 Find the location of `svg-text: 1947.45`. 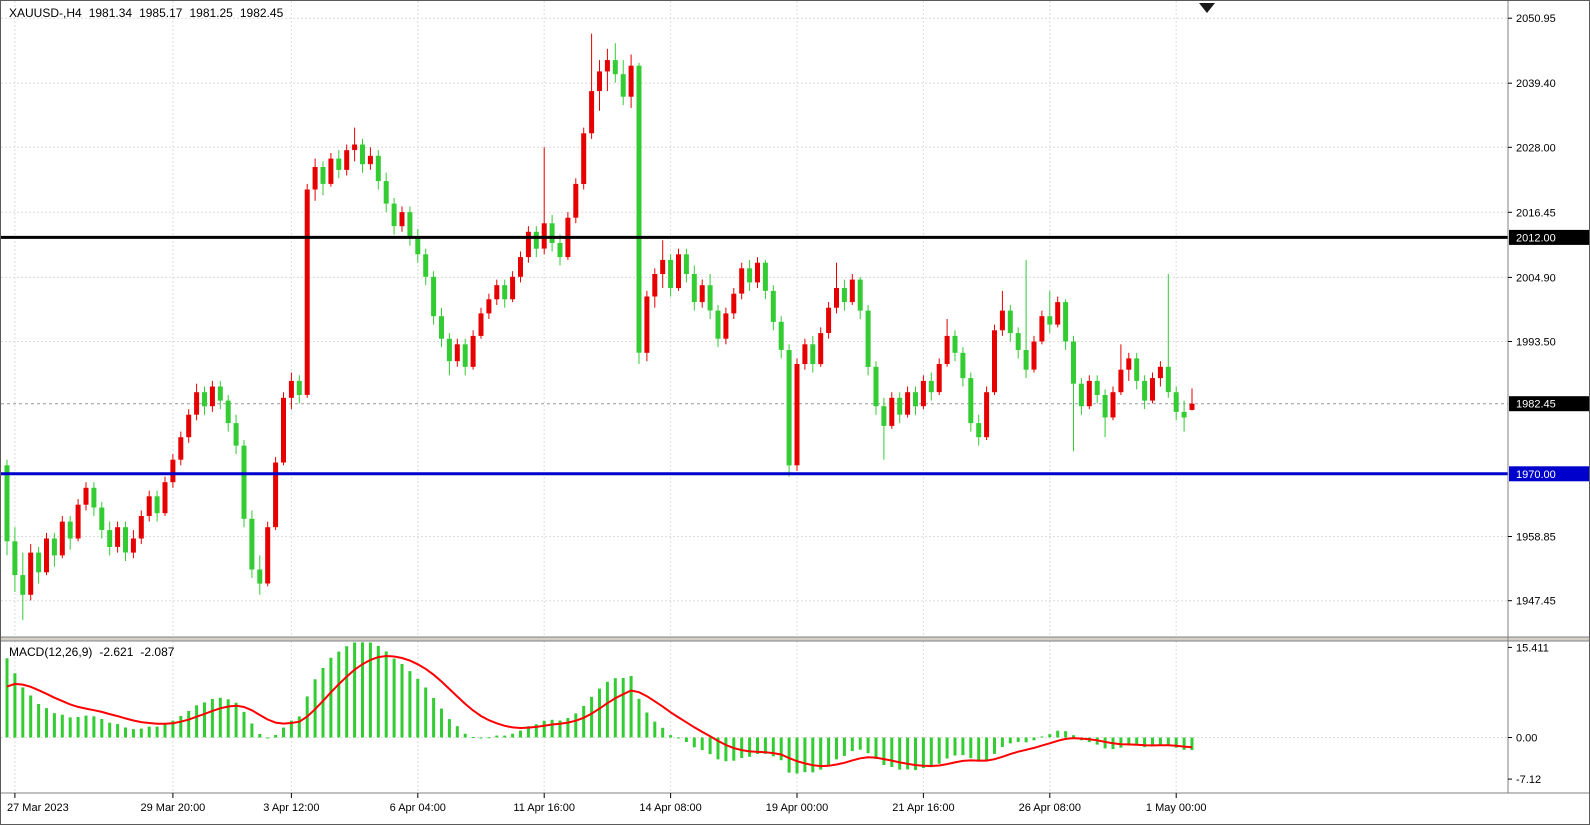

svg-text: 1947.45 is located at coordinates (1536, 602).